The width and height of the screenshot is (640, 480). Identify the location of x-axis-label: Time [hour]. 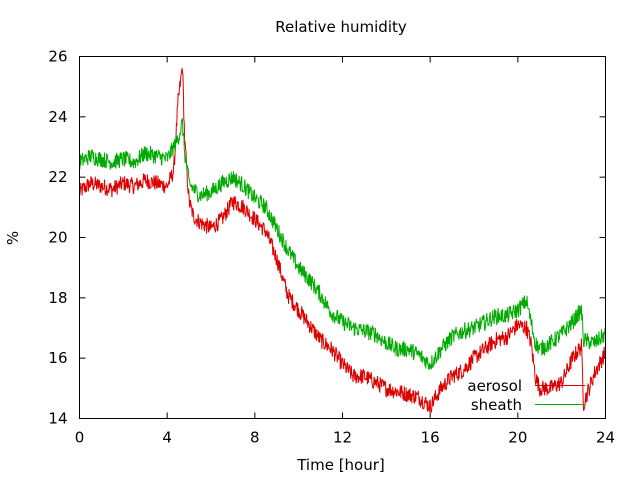
(340, 465).